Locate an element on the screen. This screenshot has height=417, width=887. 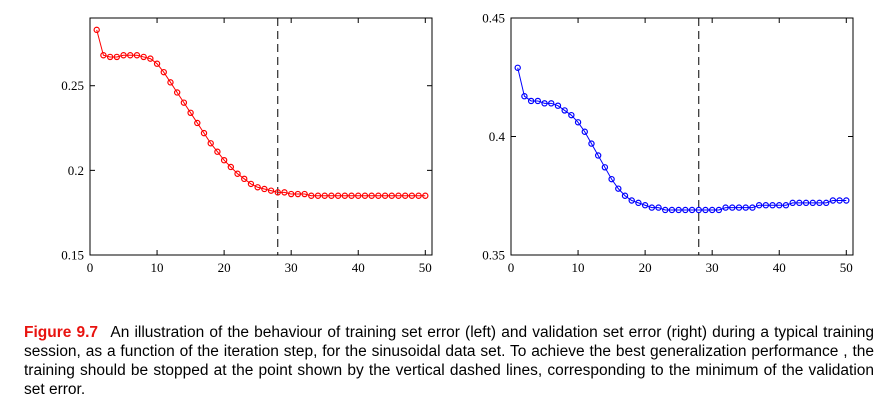
y-tick-label: 0.4 is located at coordinates (497, 136).